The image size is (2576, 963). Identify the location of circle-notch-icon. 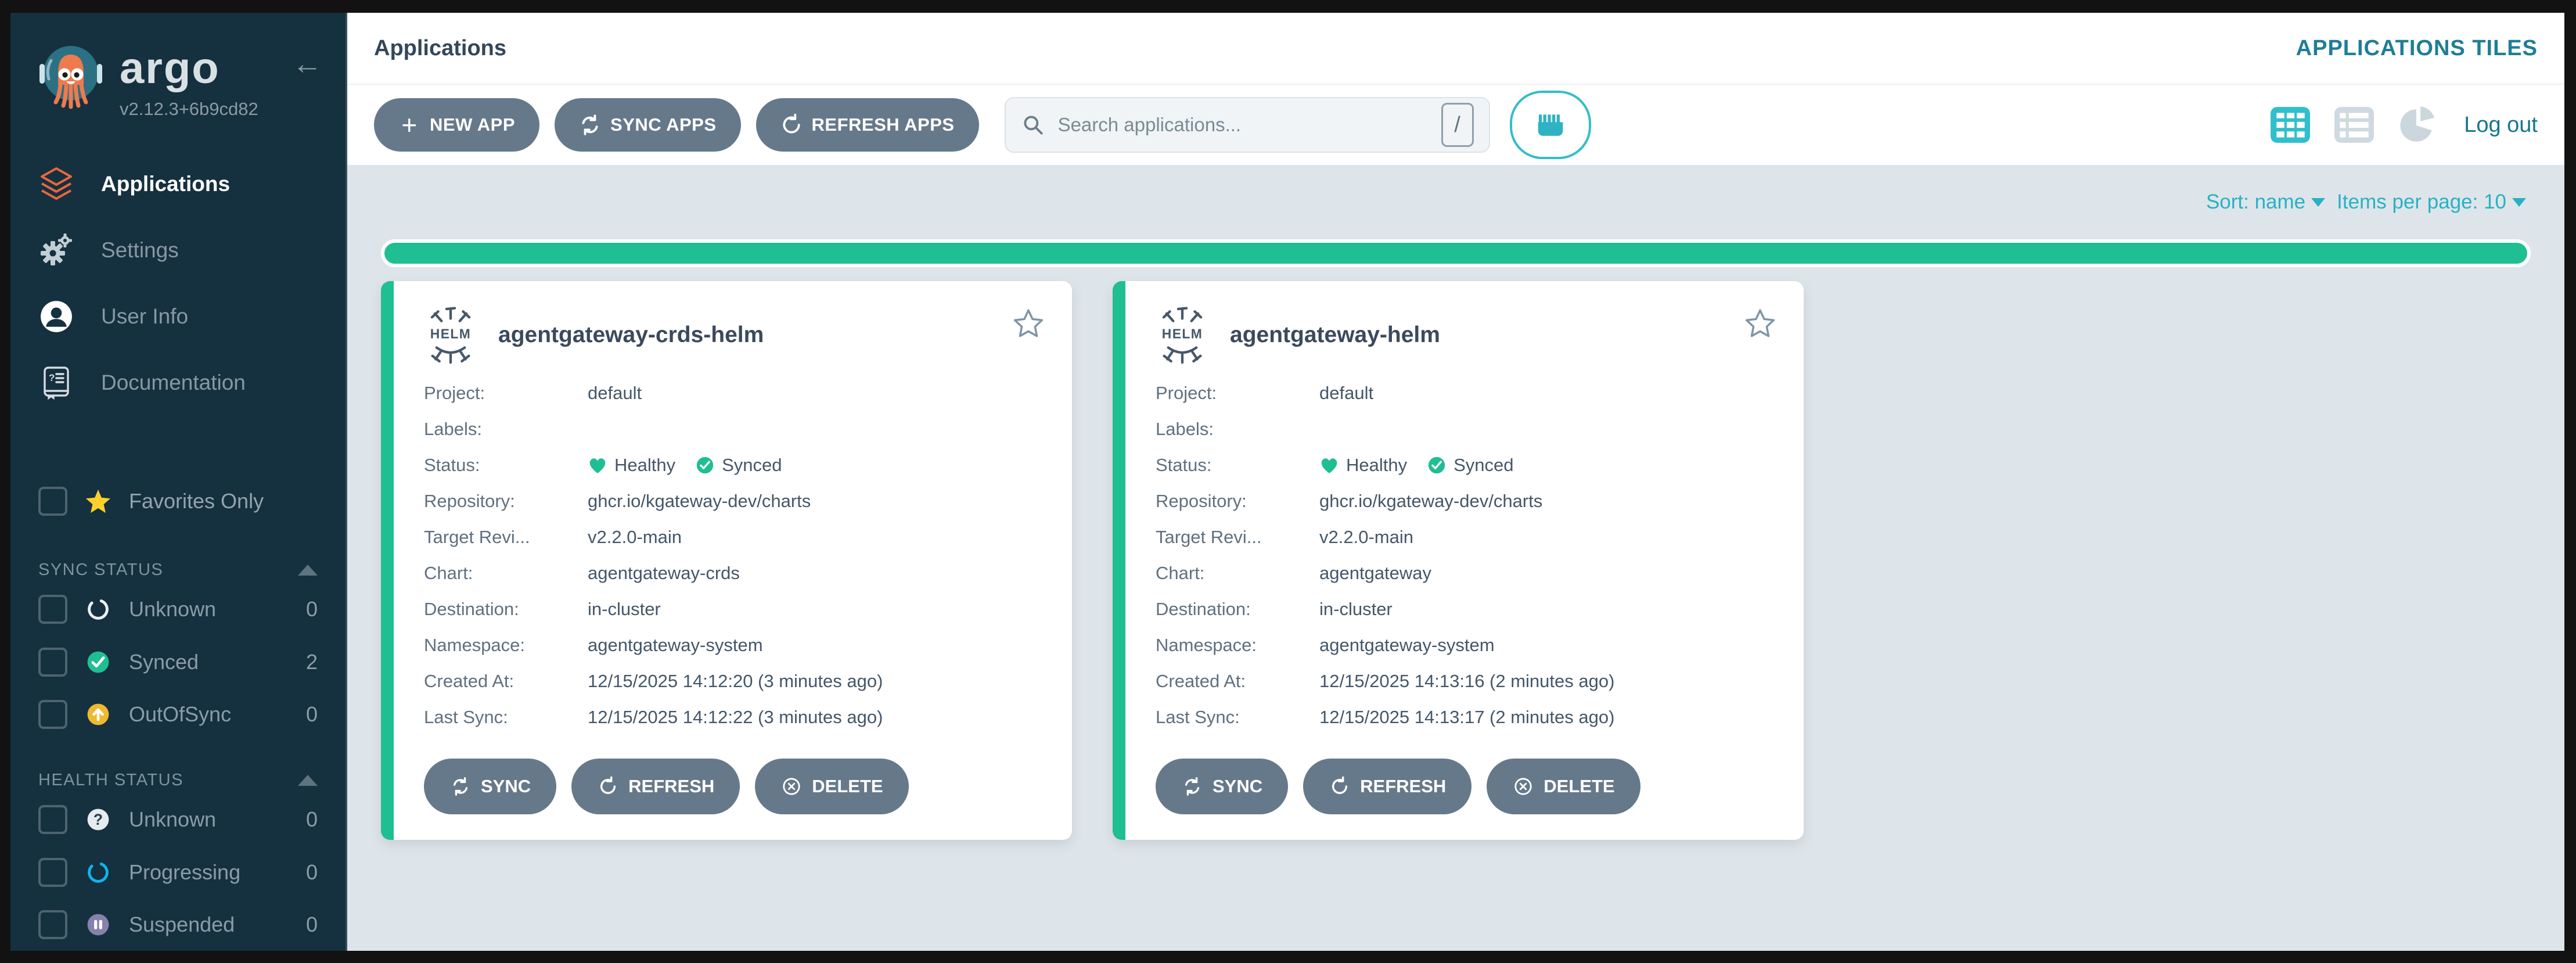
(98, 609).